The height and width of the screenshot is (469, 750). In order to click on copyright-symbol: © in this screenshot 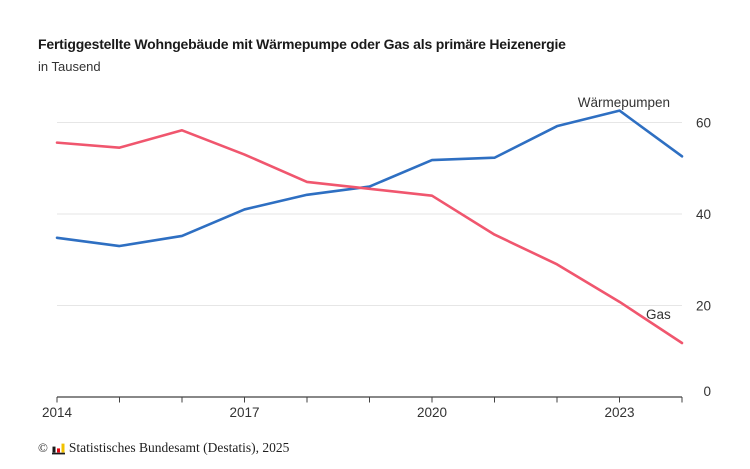, I will do `click(43, 447)`.